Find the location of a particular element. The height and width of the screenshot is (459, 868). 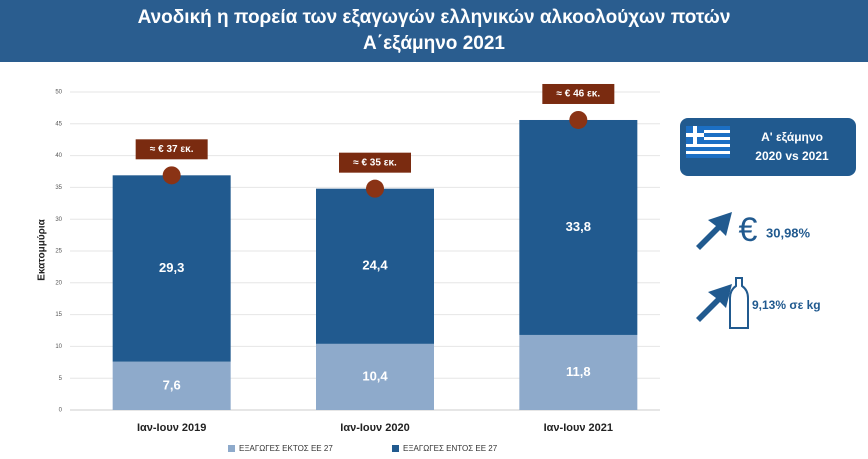

legend-label: ΕΞΑΓΩΓΕΣ ΕΝΤΟΣ ΕΕ 27 is located at coordinates (450, 448).